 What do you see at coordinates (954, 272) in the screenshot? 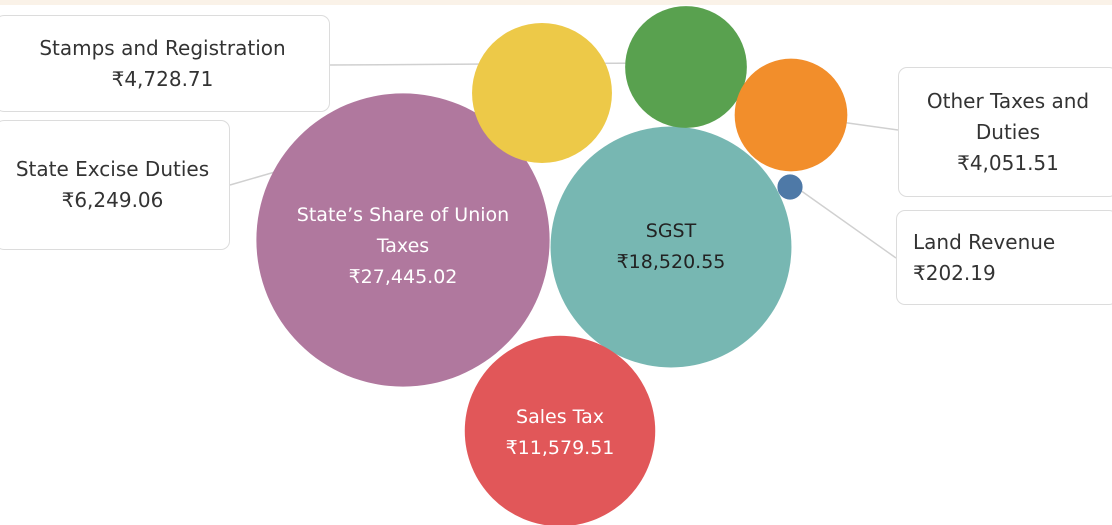
I see `value-label: ₹202.19` at bounding box center [954, 272].